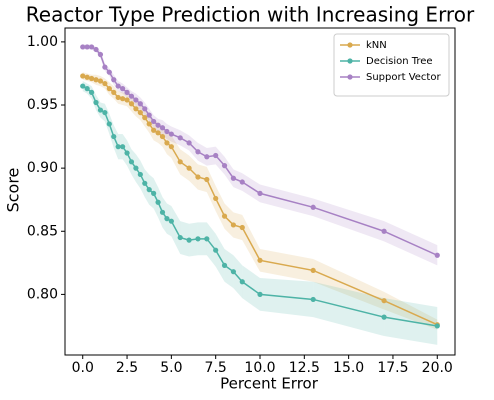  Describe the element at coordinates (42, 168) in the screenshot. I see `y-tick-label: 0.90` at that location.